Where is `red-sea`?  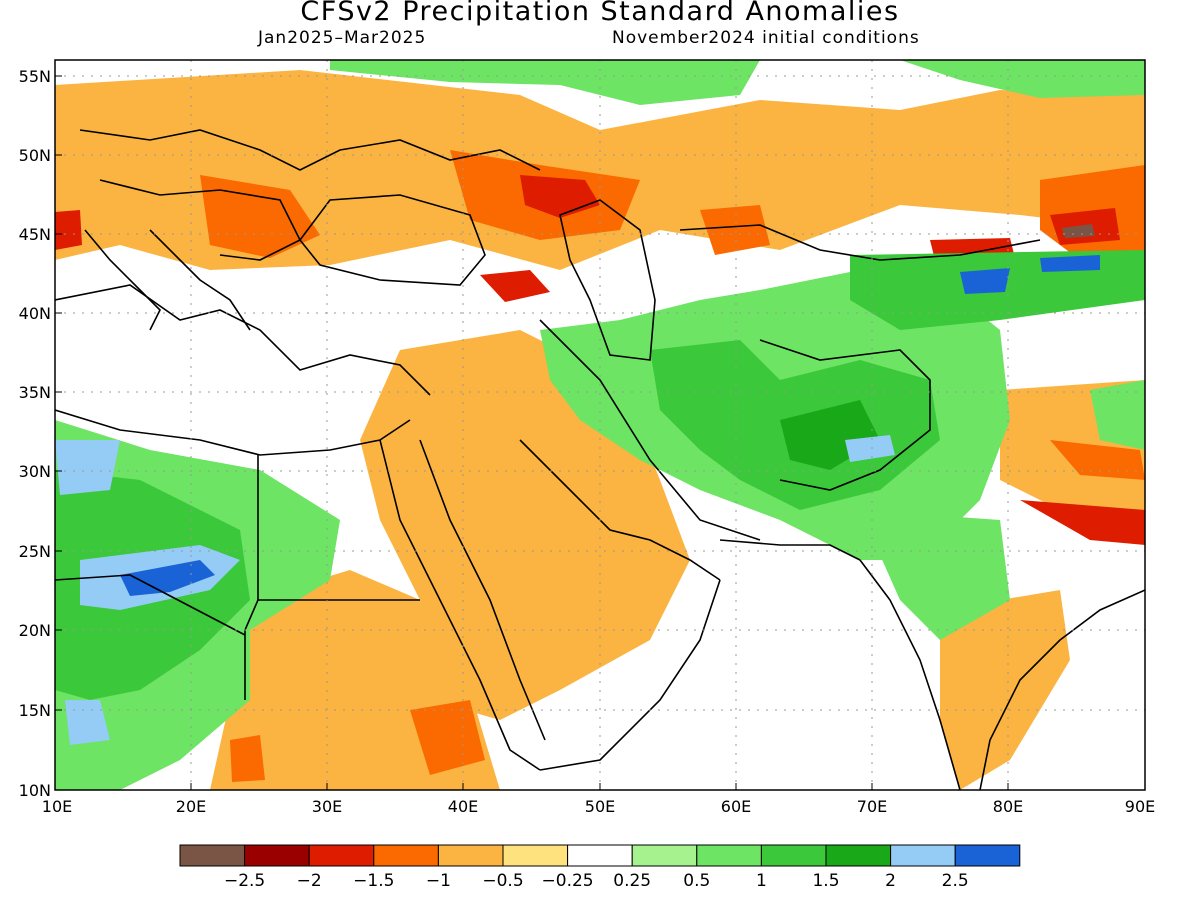 red-sea is located at coordinates (460, 605).